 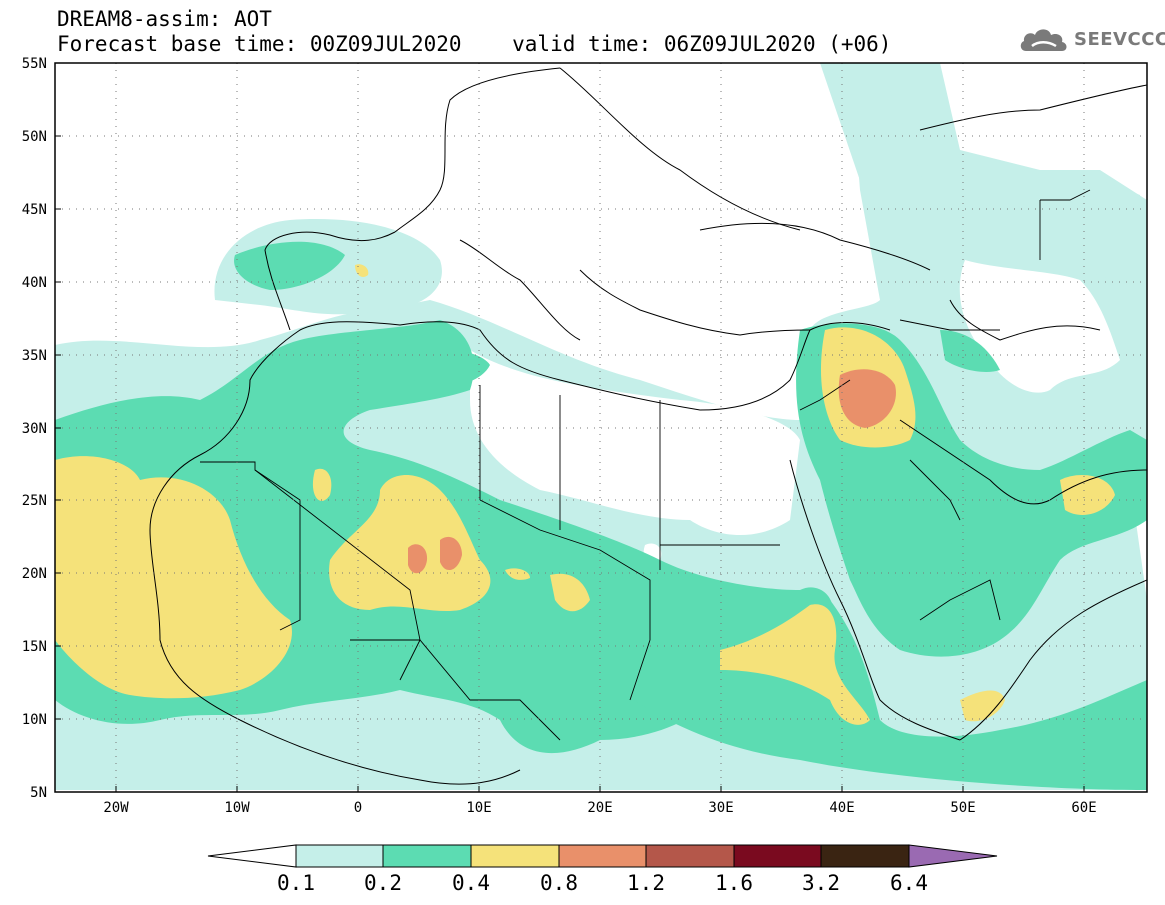 I want to click on map-title: DREAM8-assim: AOT, so click(x=164, y=19).